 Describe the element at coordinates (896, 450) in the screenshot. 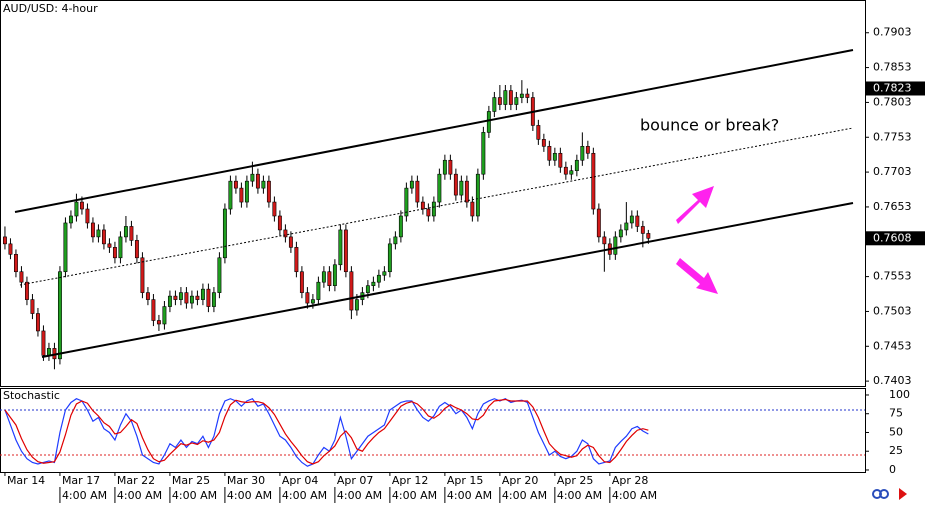

I see `y-tick-label: 25` at that location.